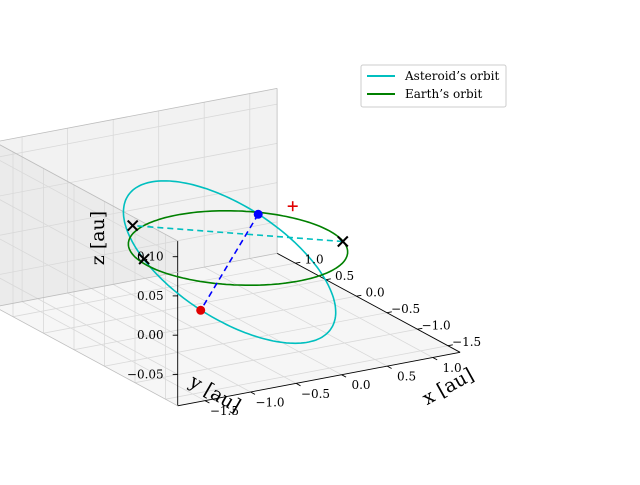  What do you see at coordinates (315, 394) in the screenshot?
I see `x-tick-label-2: −0.5` at bounding box center [315, 394].